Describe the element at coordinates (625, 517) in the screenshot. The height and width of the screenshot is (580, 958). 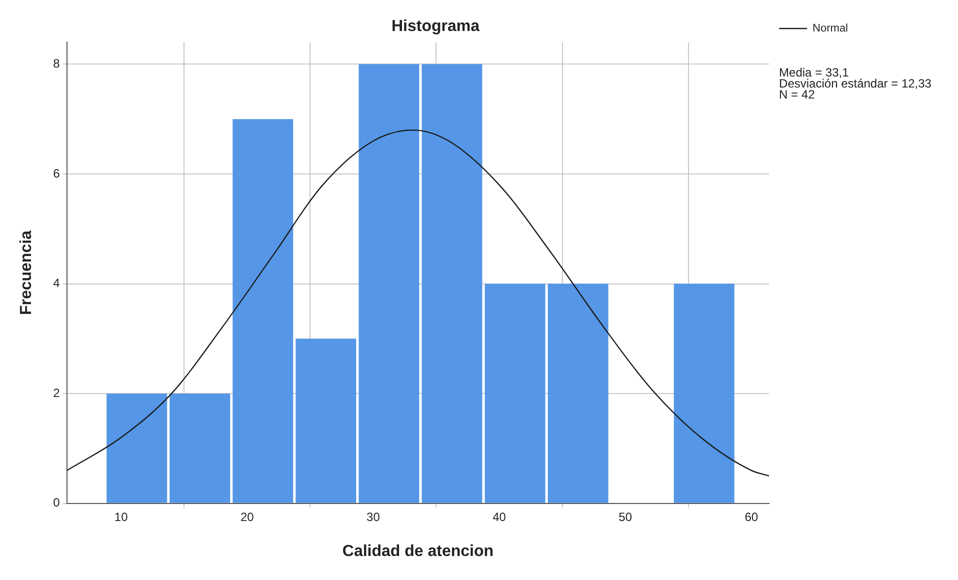
I see `x-tick-label: 50` at that location.